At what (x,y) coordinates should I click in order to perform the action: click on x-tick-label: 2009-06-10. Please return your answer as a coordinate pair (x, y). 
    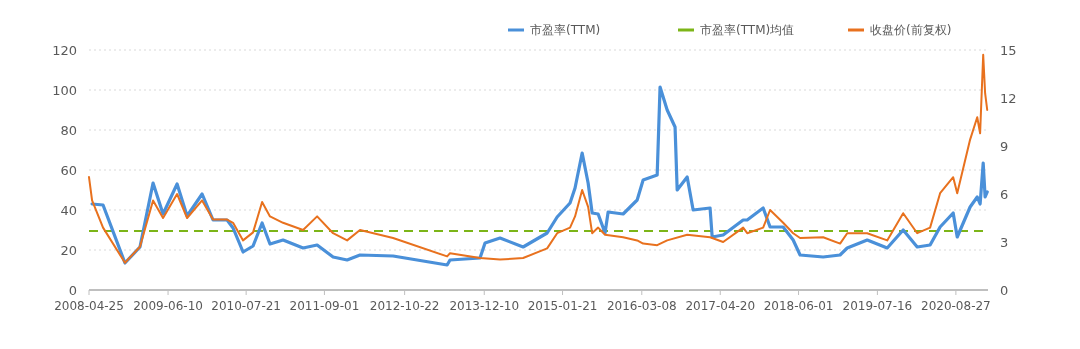
    Looking at the image, I should click on (168, 306).